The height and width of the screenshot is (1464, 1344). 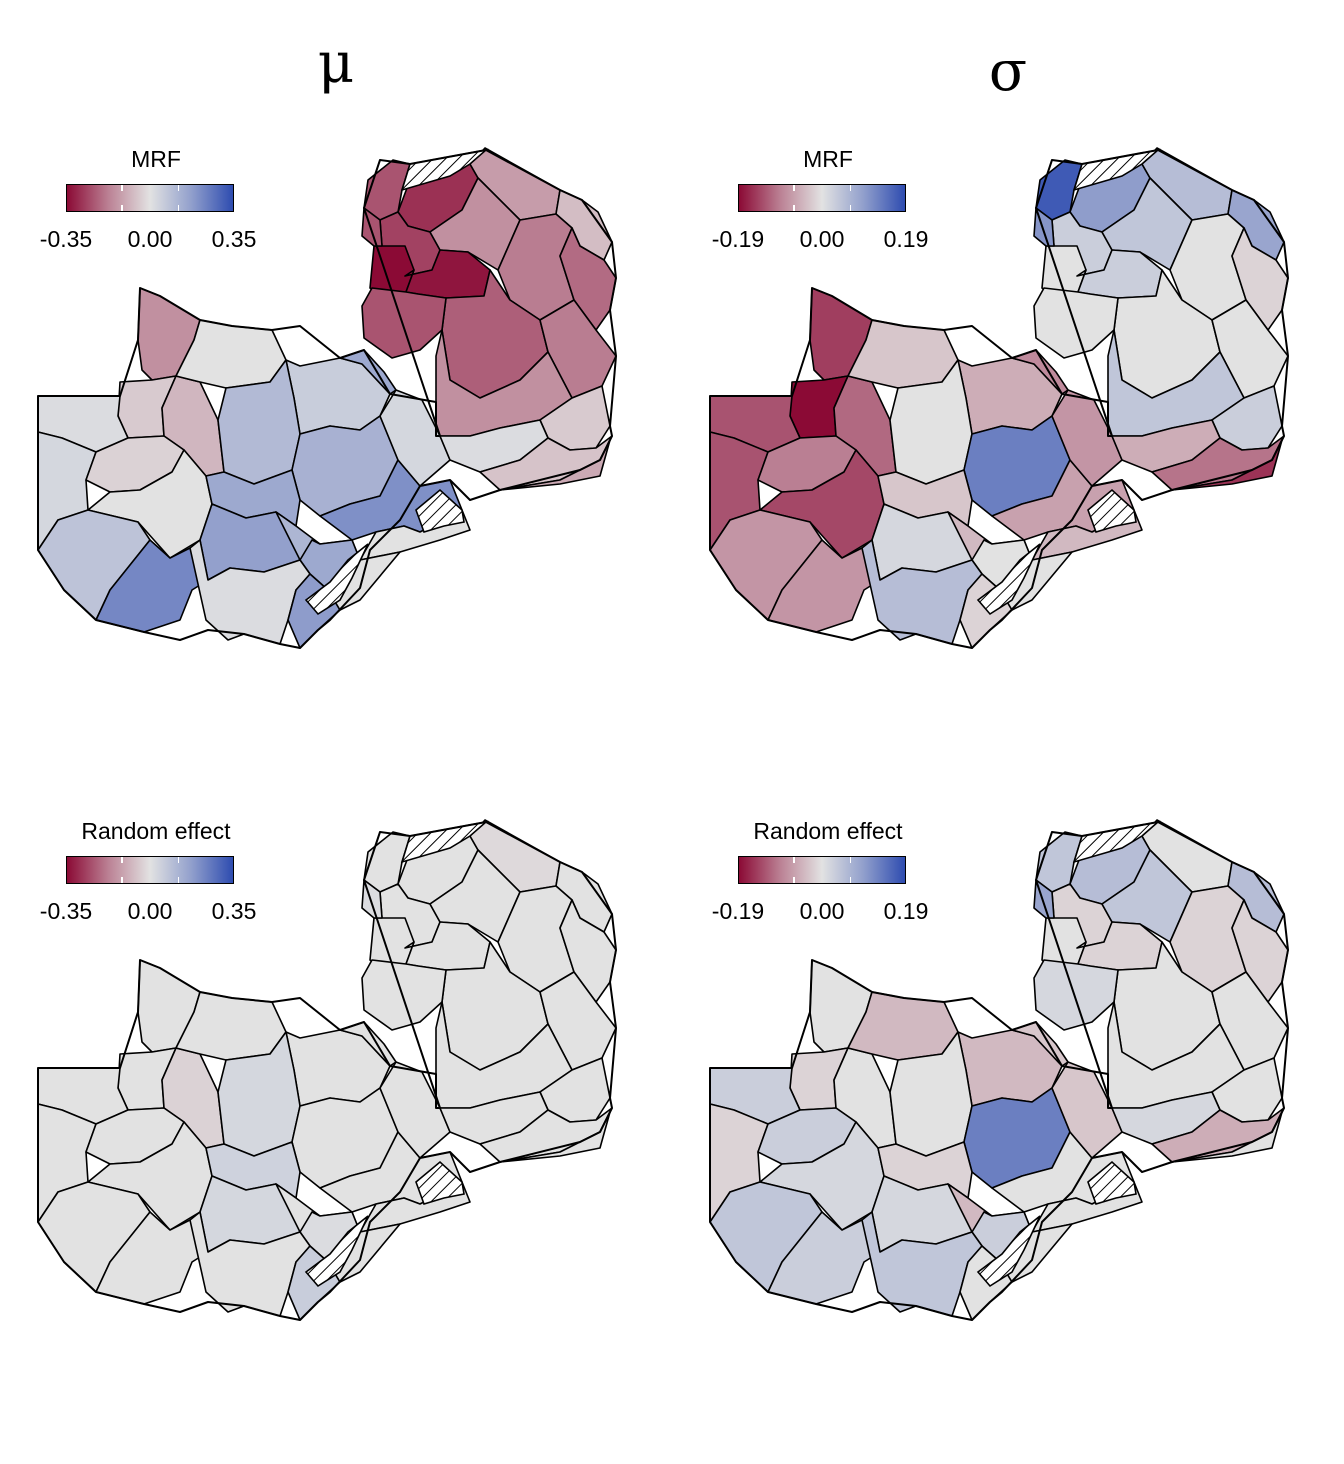 I want to click on mu-random-effect-map, so click(x=327, y=1070).